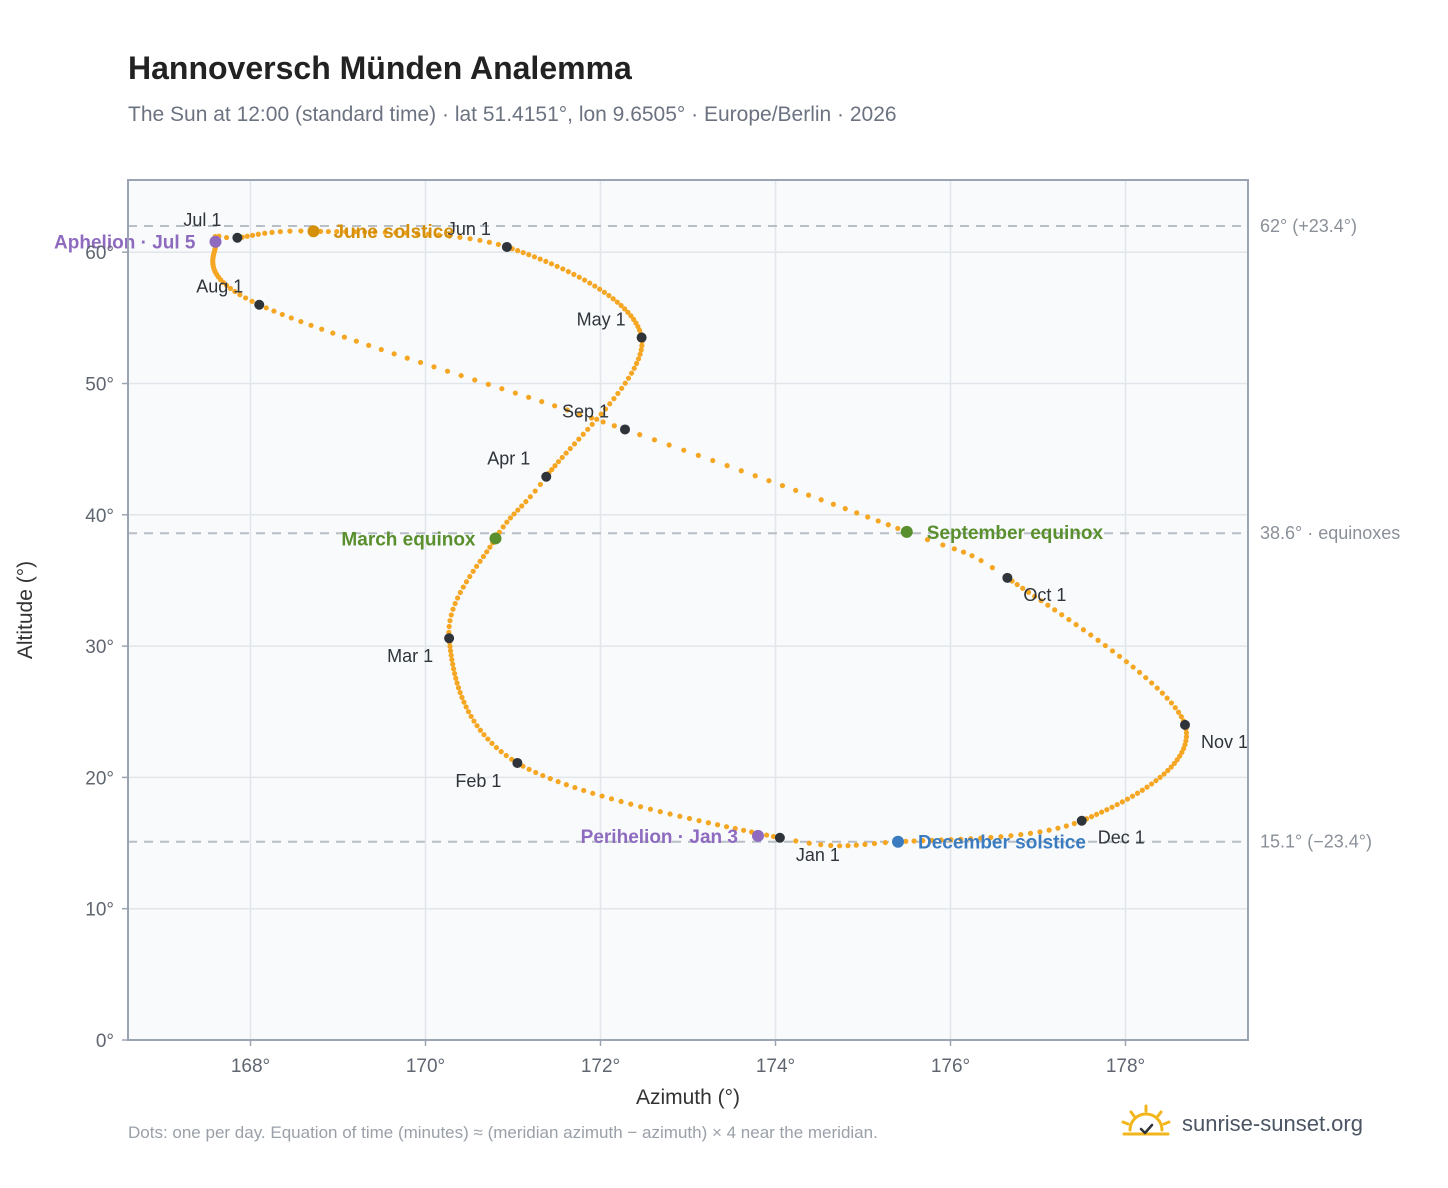 Image resolution: width=1448 pixels, height=1188 pixels. I want to click on reference-line-label: 38.6° · equinoxes, so click(1330, 533).